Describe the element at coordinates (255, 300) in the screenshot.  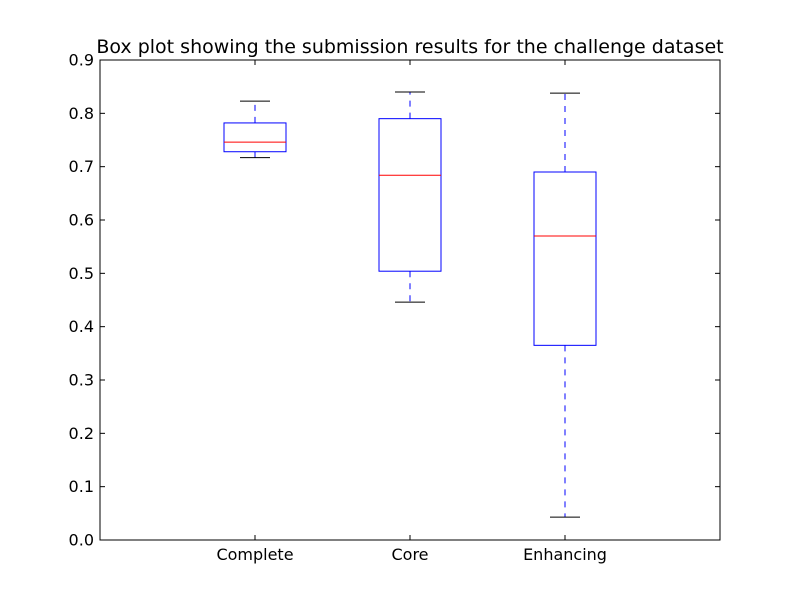
I see `box-complete` at that location.